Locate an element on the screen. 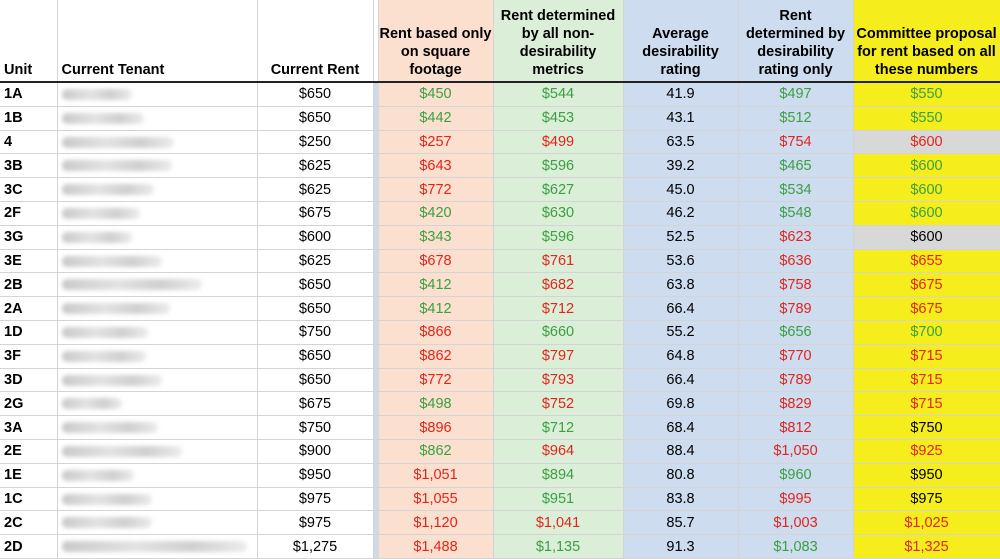  cell-unit: 3A is located at coordinates (29, 427).